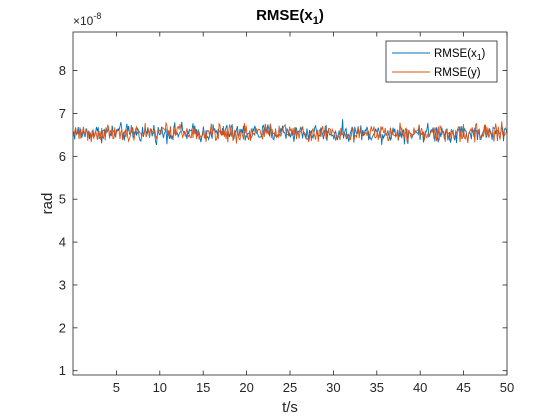  What do you see at coordinates (290, 407) in the screenshot?
I see `x-axis-label: t/s` at bounding box center [290, 407].